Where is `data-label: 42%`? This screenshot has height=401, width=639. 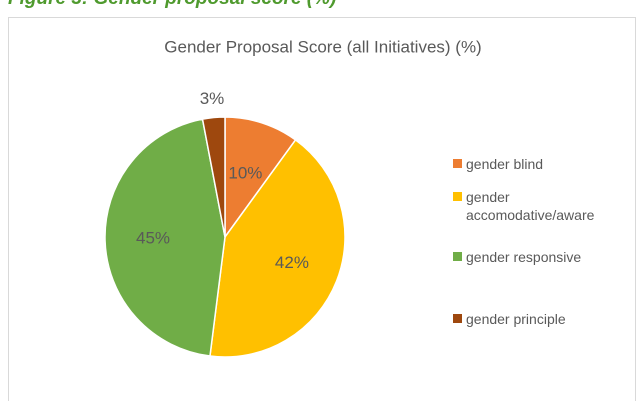
data-label: 42% is located at coordinates (292, 262).